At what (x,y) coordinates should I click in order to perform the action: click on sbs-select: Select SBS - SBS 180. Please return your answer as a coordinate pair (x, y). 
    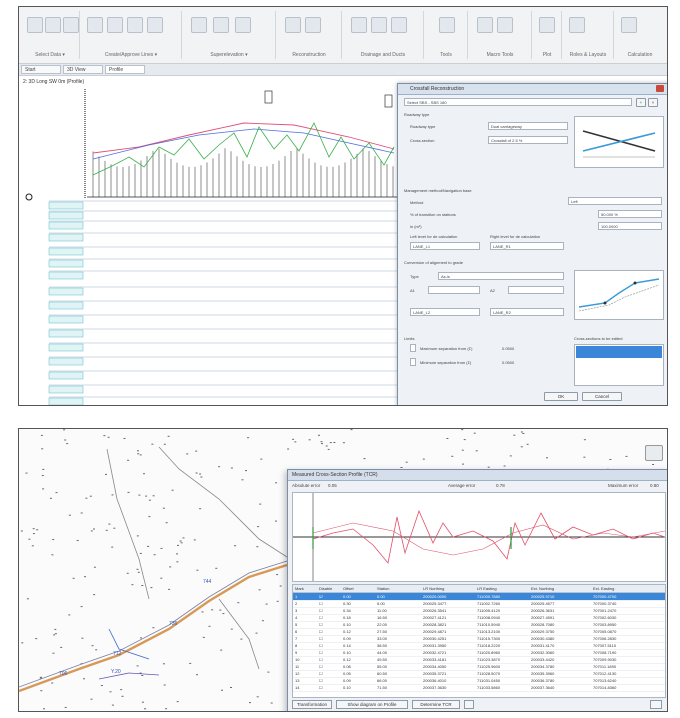
    Looking at the image, I should click on (518, 102).